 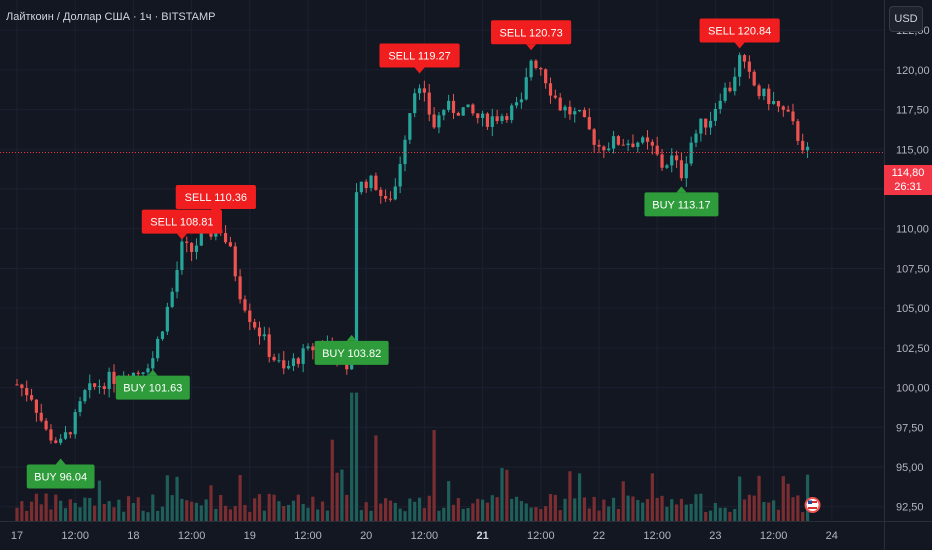 What do you see at coordinates (906, 19) in the screenshot?
I see `currency-button: USD` at bounding box center [906, 19].